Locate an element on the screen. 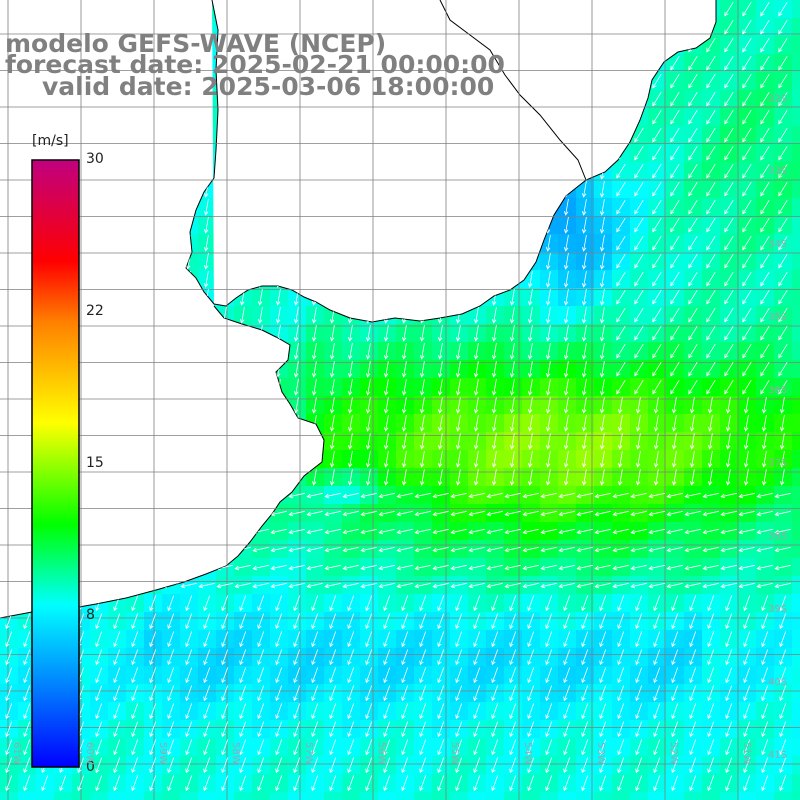 The width and height of the screenshot is (800, 800). lat-label: 34S is located at coordinates (778, 244).